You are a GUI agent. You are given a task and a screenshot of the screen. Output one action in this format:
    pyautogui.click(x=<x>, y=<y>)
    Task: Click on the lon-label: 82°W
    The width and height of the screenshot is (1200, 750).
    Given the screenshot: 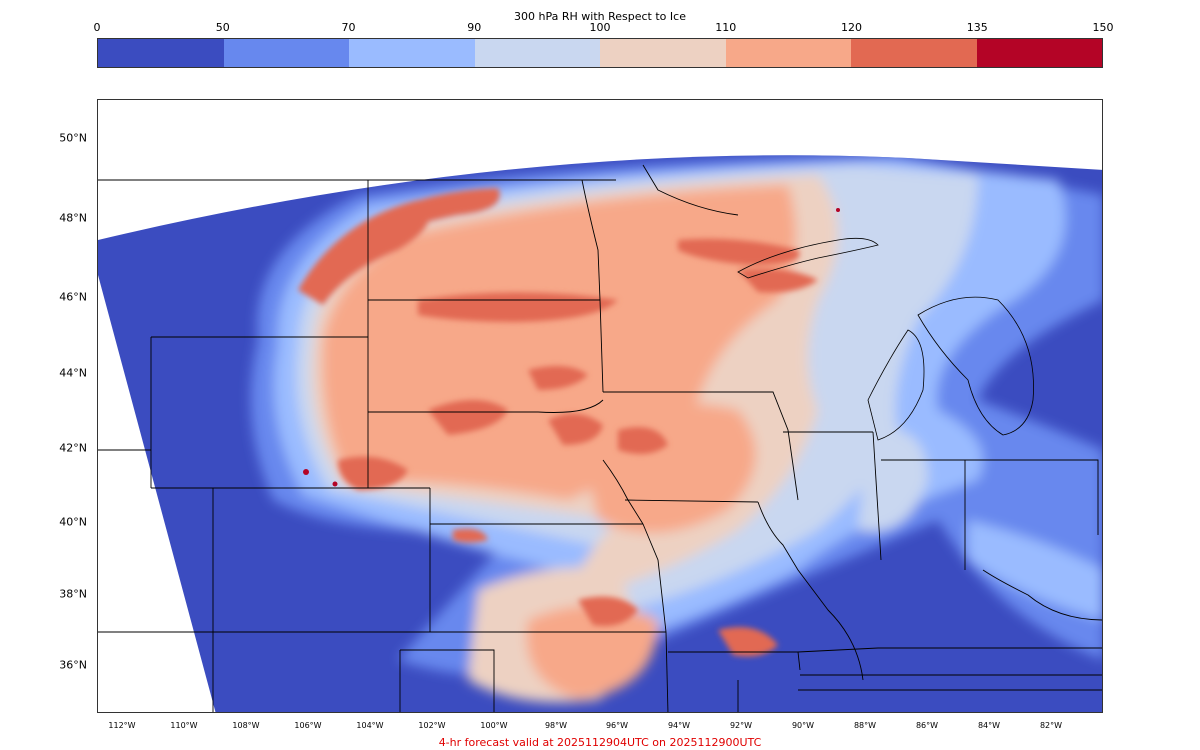 What is the action you would take?
    pyautogui.click(x=1051, y=725)
    